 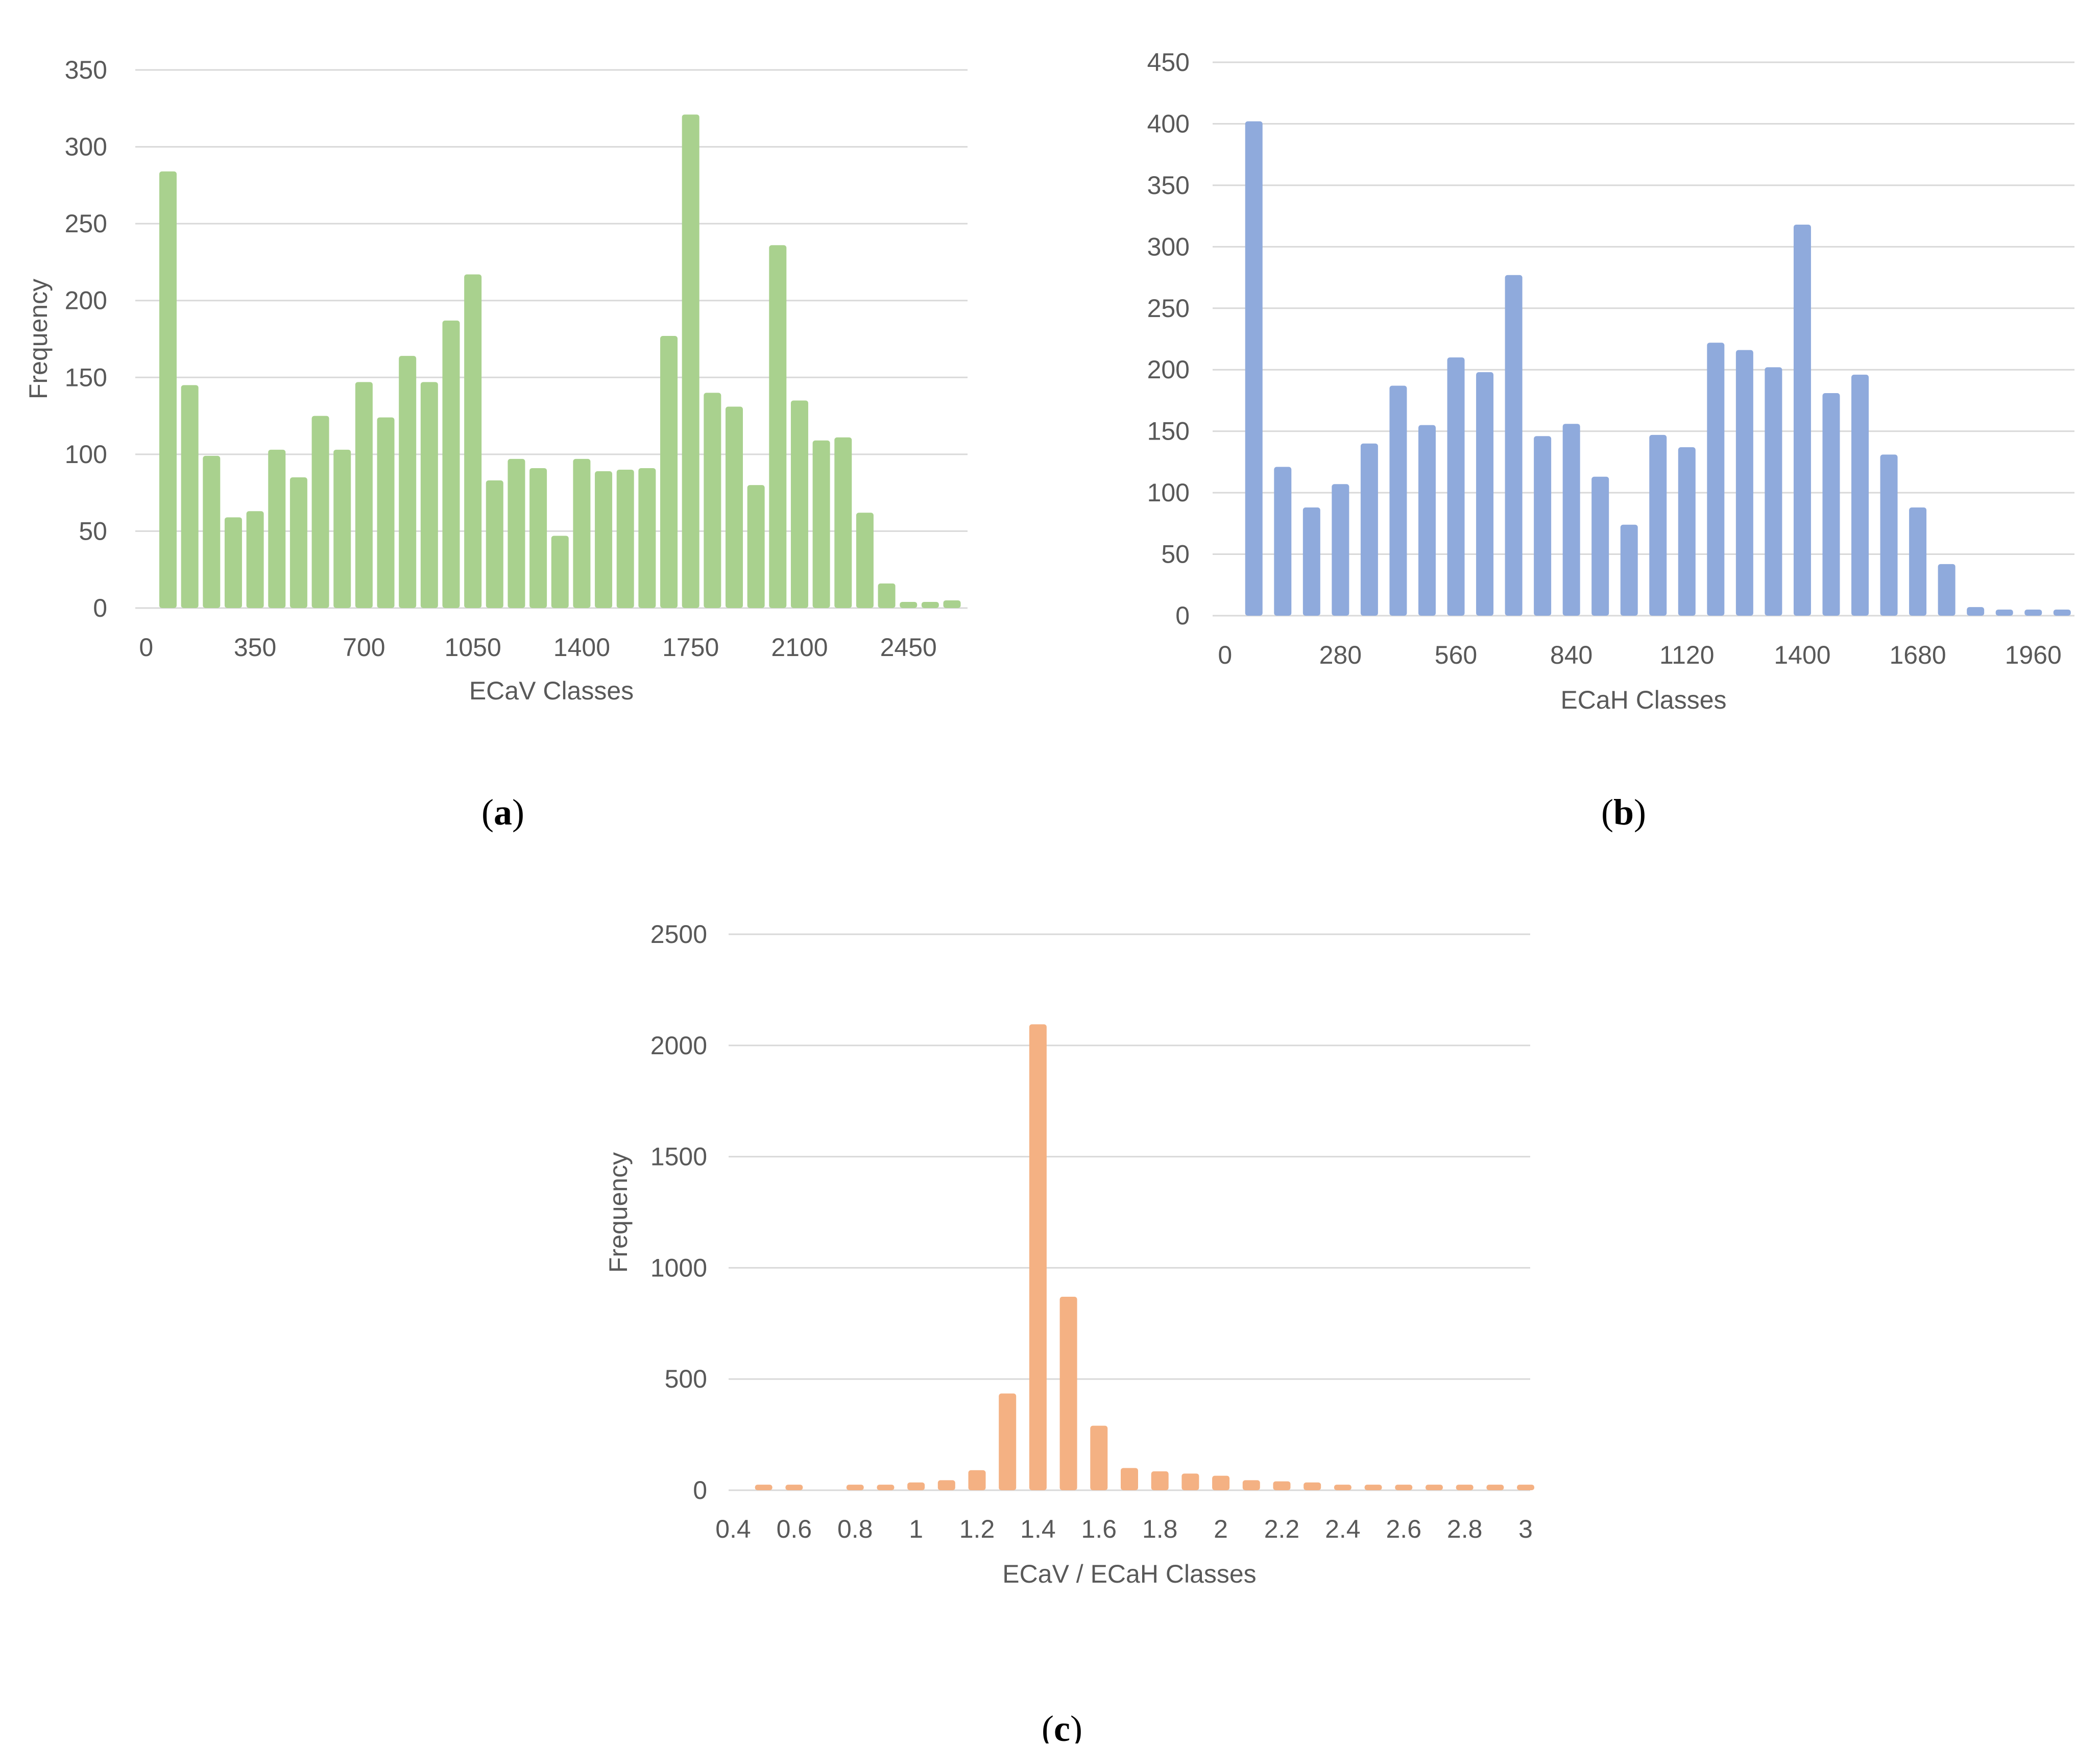 What do you see at coordinates (909, 647) in the screenshot?
I see `x-tick-label: 2450` at bounding box center [909, 647].